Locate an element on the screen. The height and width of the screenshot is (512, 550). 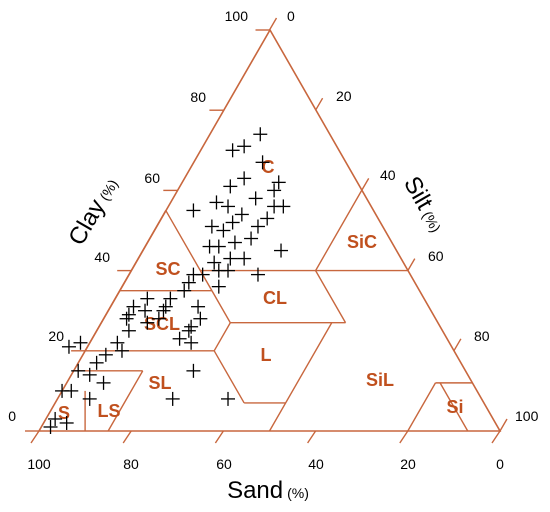
sand-axis-title: Sand (%) is located at coordinates (268, 490).